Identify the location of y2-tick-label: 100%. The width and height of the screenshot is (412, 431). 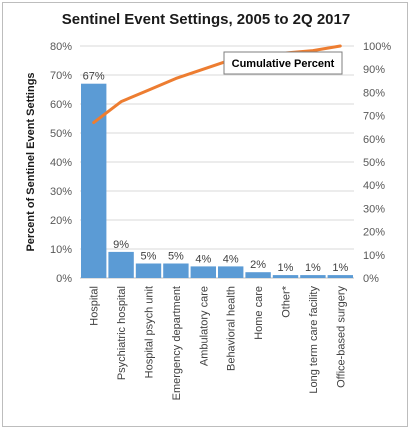
(377, 47).